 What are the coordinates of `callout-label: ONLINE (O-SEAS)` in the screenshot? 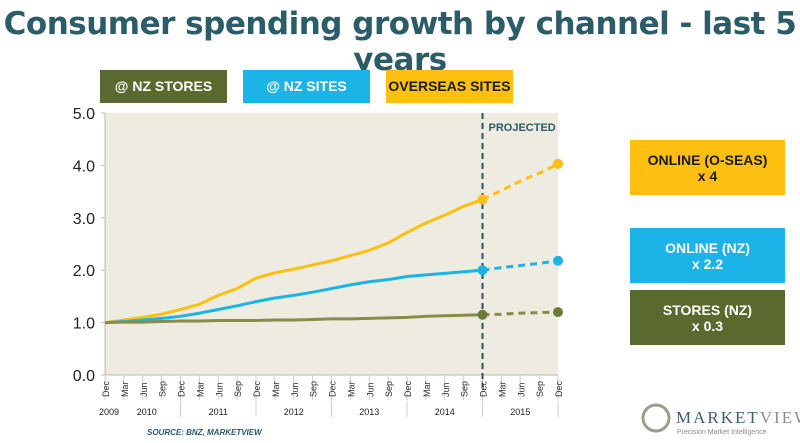 It's located at (707, 159).